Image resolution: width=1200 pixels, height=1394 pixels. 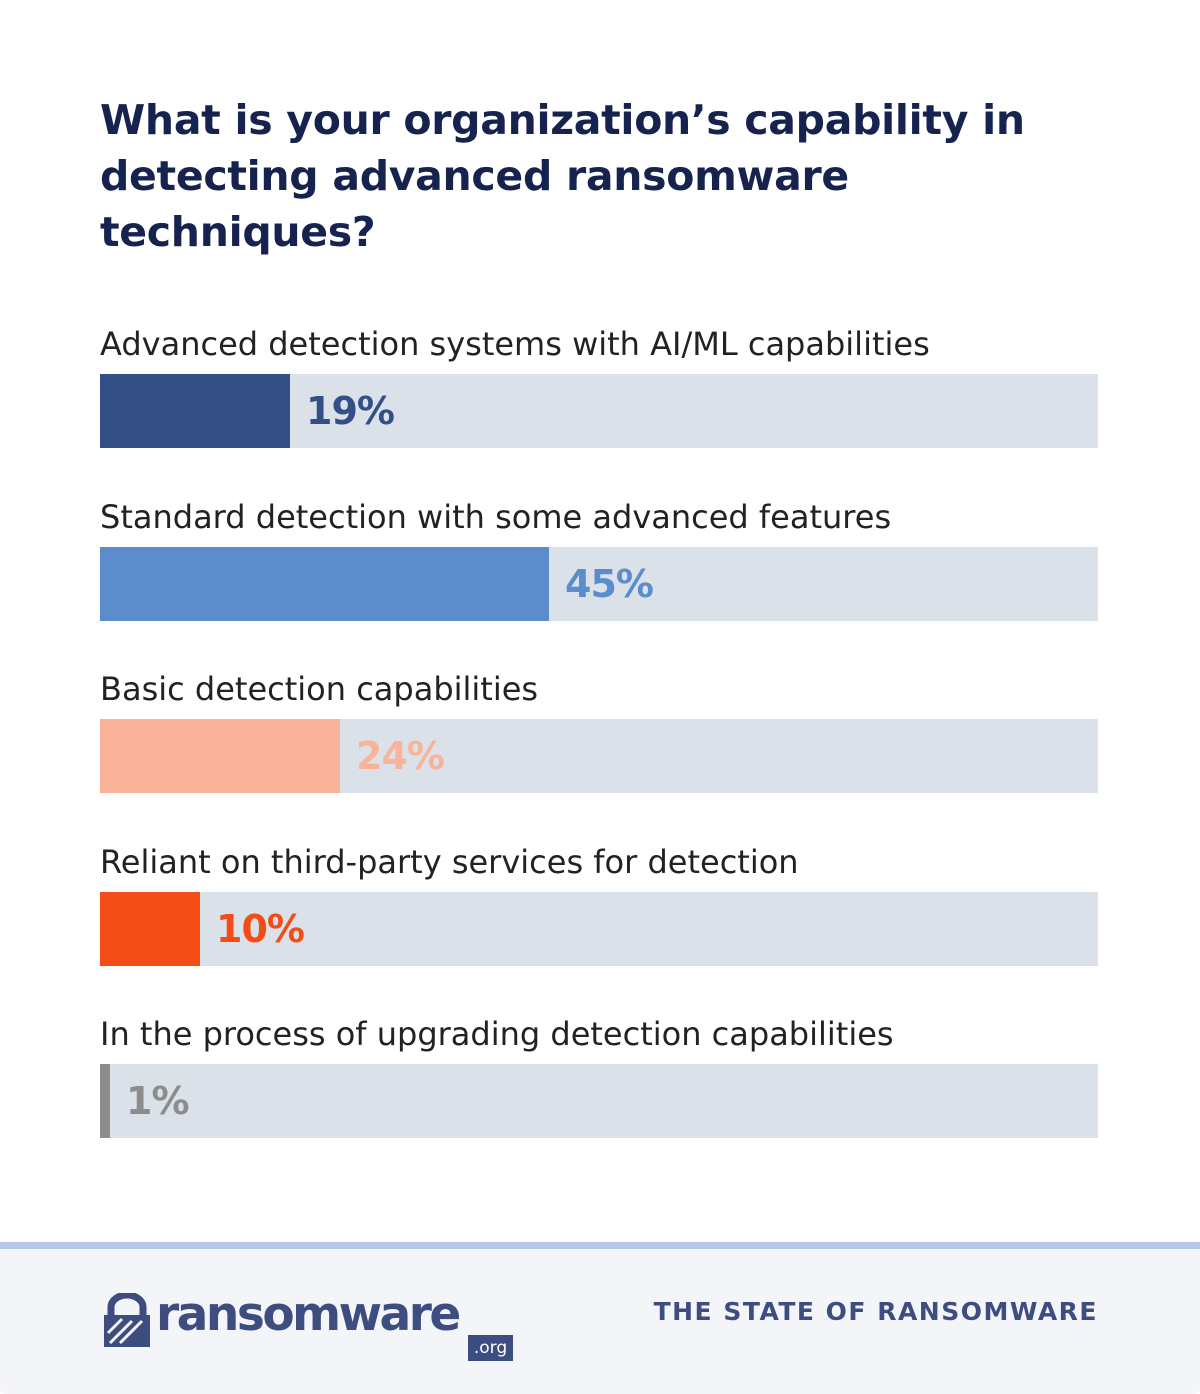 I want to click on padlock-icon, so click(x=127, y=1320).